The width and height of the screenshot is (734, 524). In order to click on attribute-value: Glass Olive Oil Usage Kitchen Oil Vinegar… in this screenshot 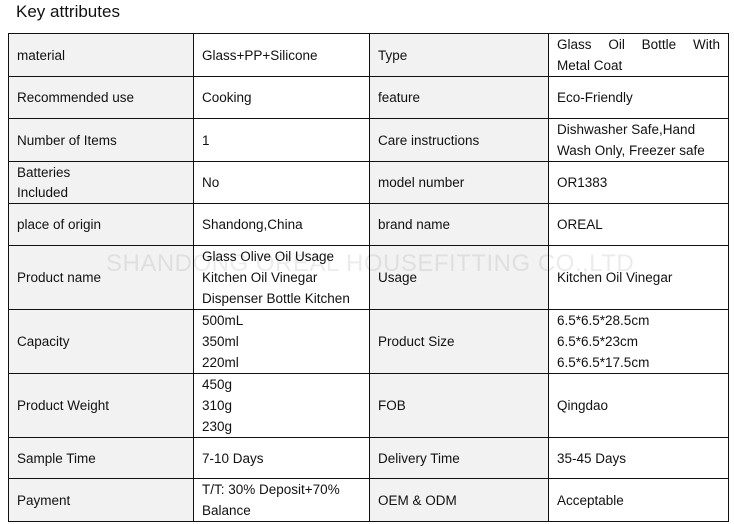, I will do `click(281, 277)`.